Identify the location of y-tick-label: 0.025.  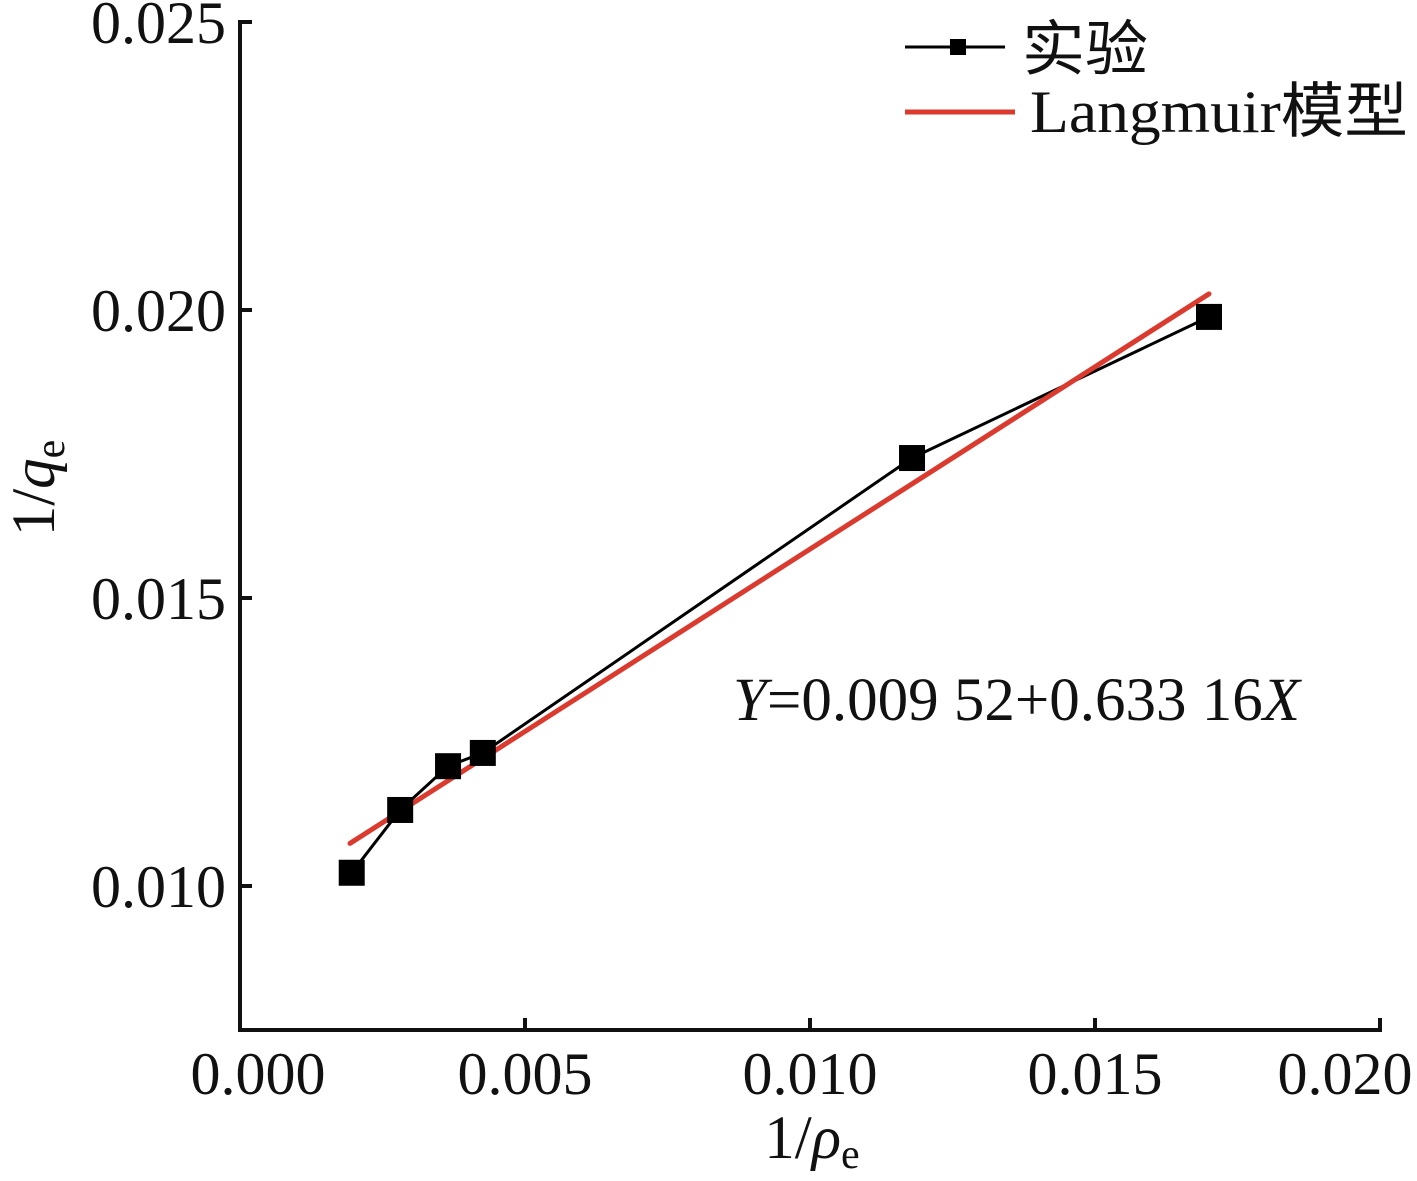
(158, 28).